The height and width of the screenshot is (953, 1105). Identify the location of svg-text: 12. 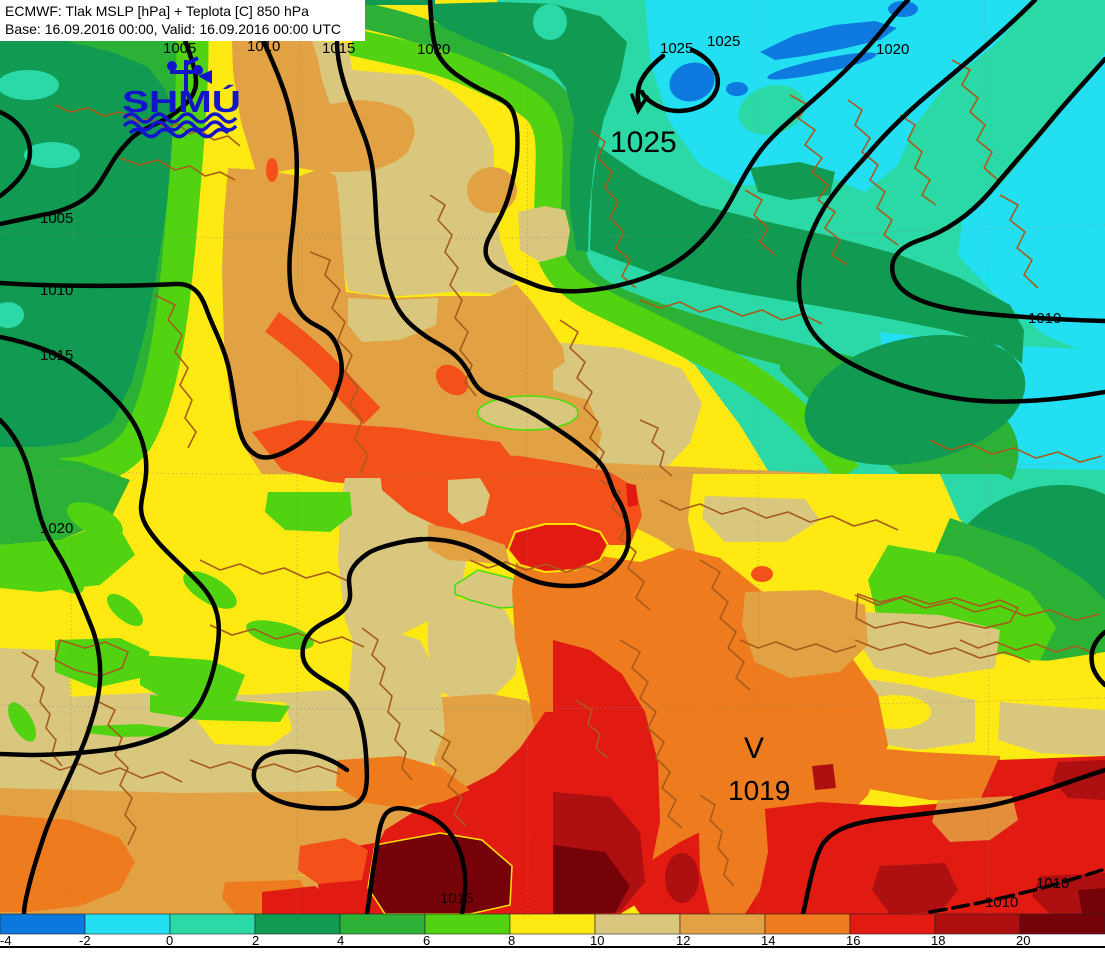
(683, 940).